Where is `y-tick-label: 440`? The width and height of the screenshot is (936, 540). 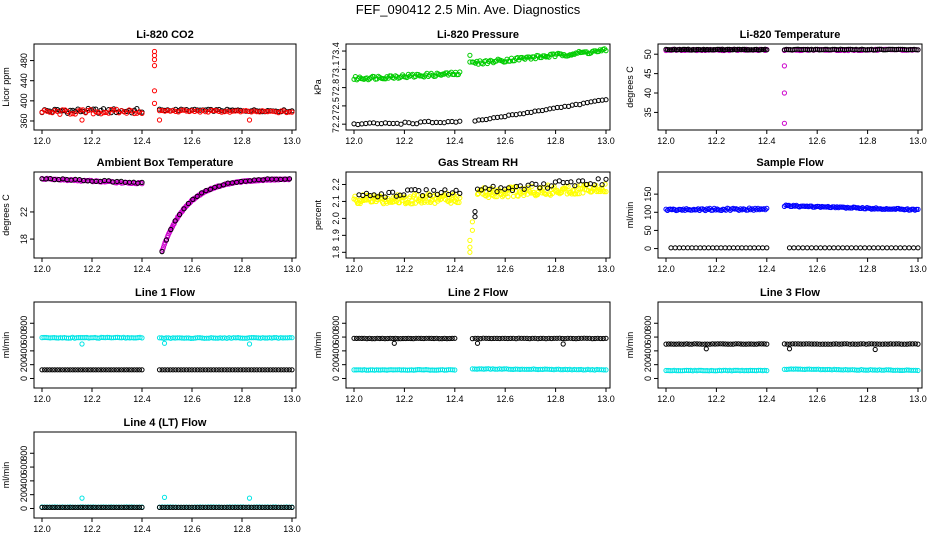 y-tick-label: 440 is located at coordinates (24, 80).